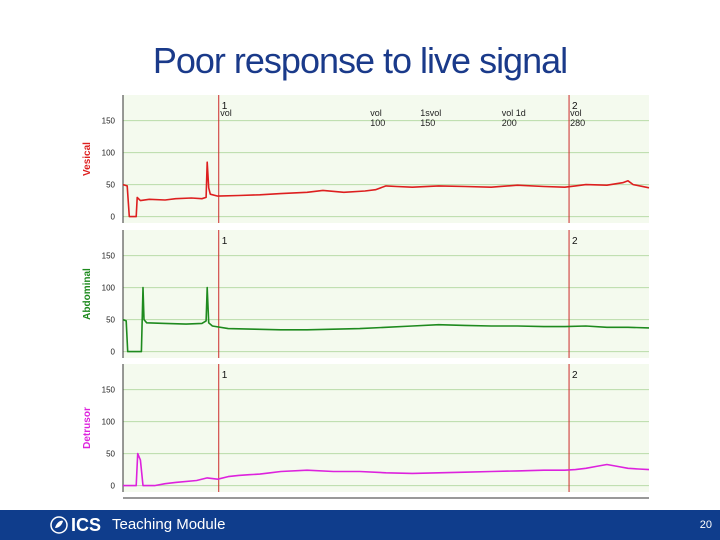 This screenshot has height=540, width=720. Describe the element at coordinates (87, 159) in the screenshot. I see `series-label: Vesical` at that location.